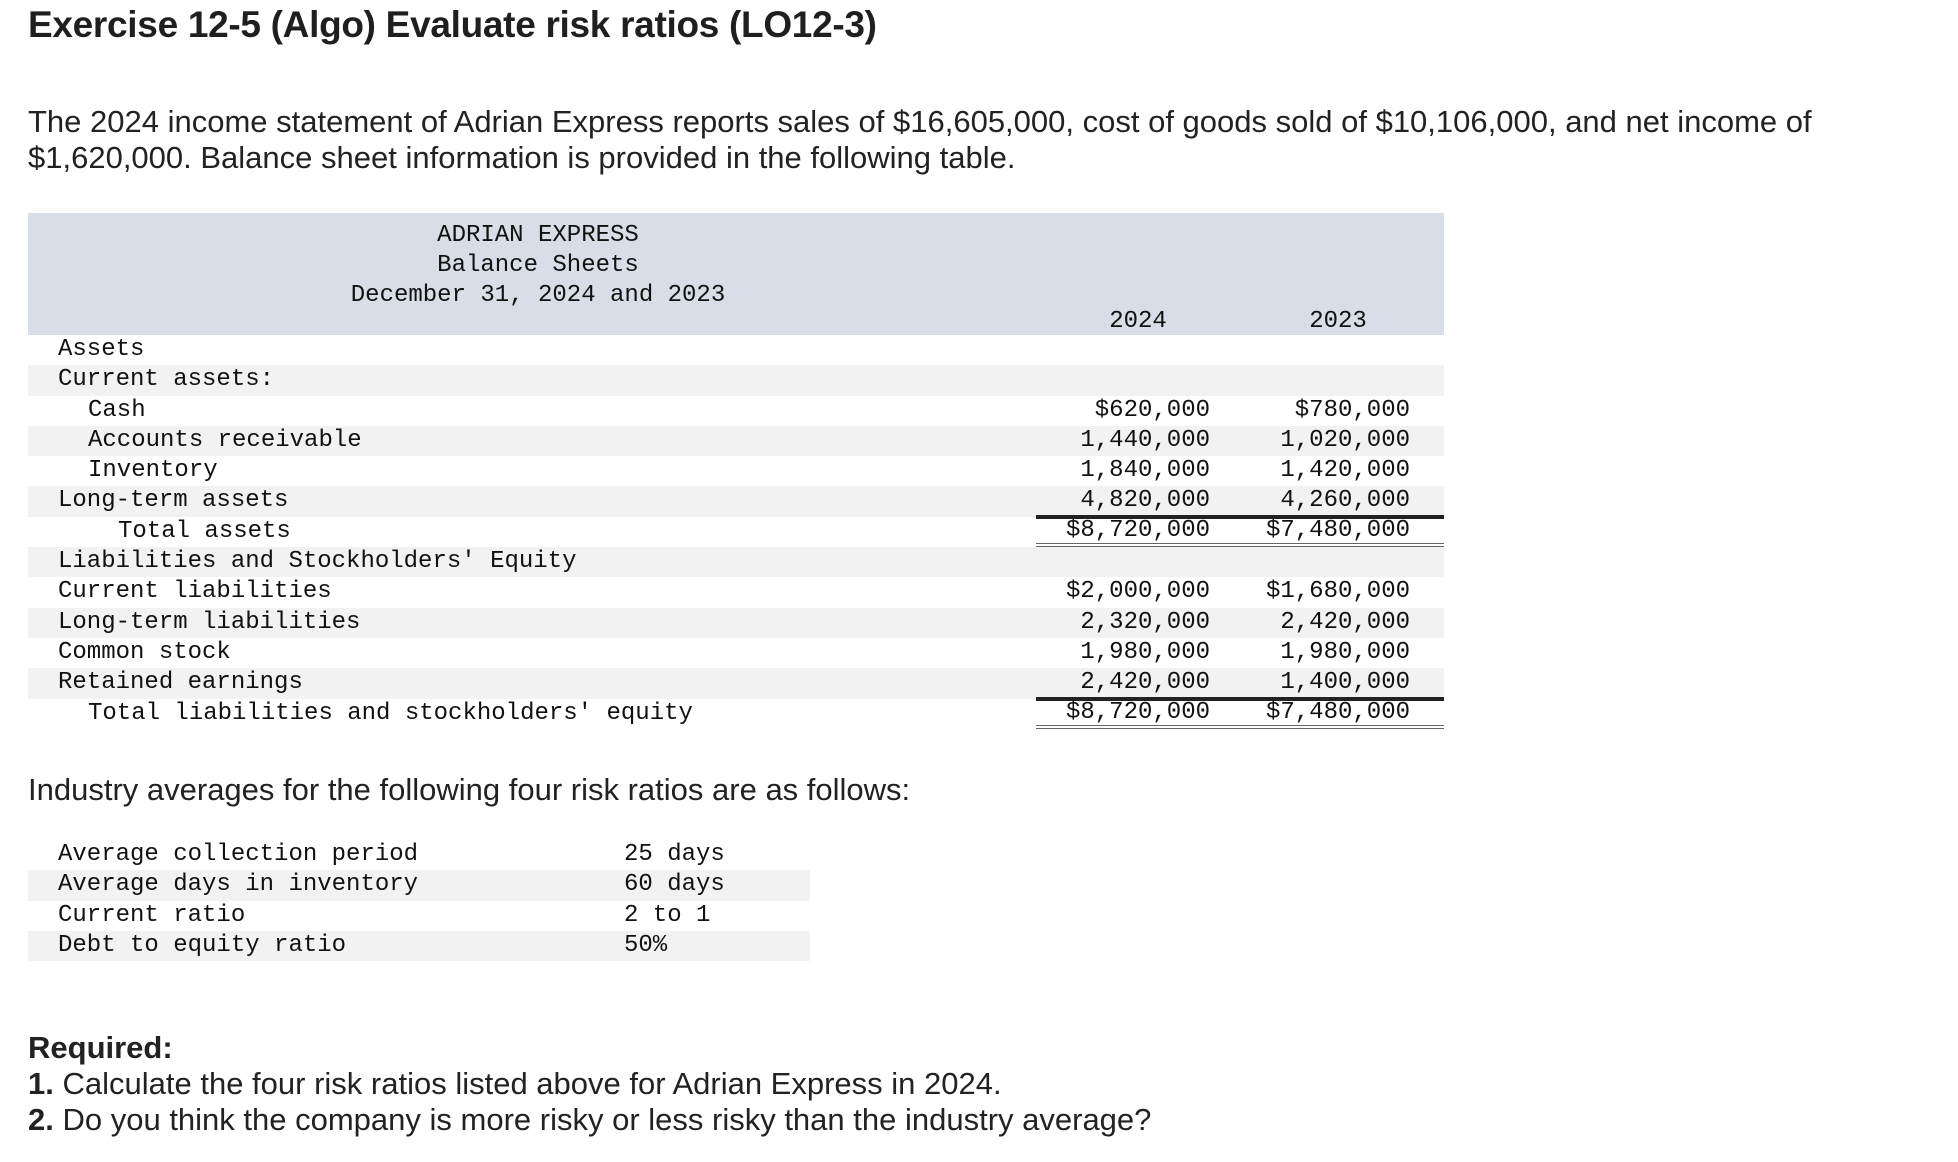 Image resolution: width=1958 pixels, height=1162 pixels. Describe the element at coordinates (1152, 410) in the screenshot. I see `value-2024: $620,000` at that location.